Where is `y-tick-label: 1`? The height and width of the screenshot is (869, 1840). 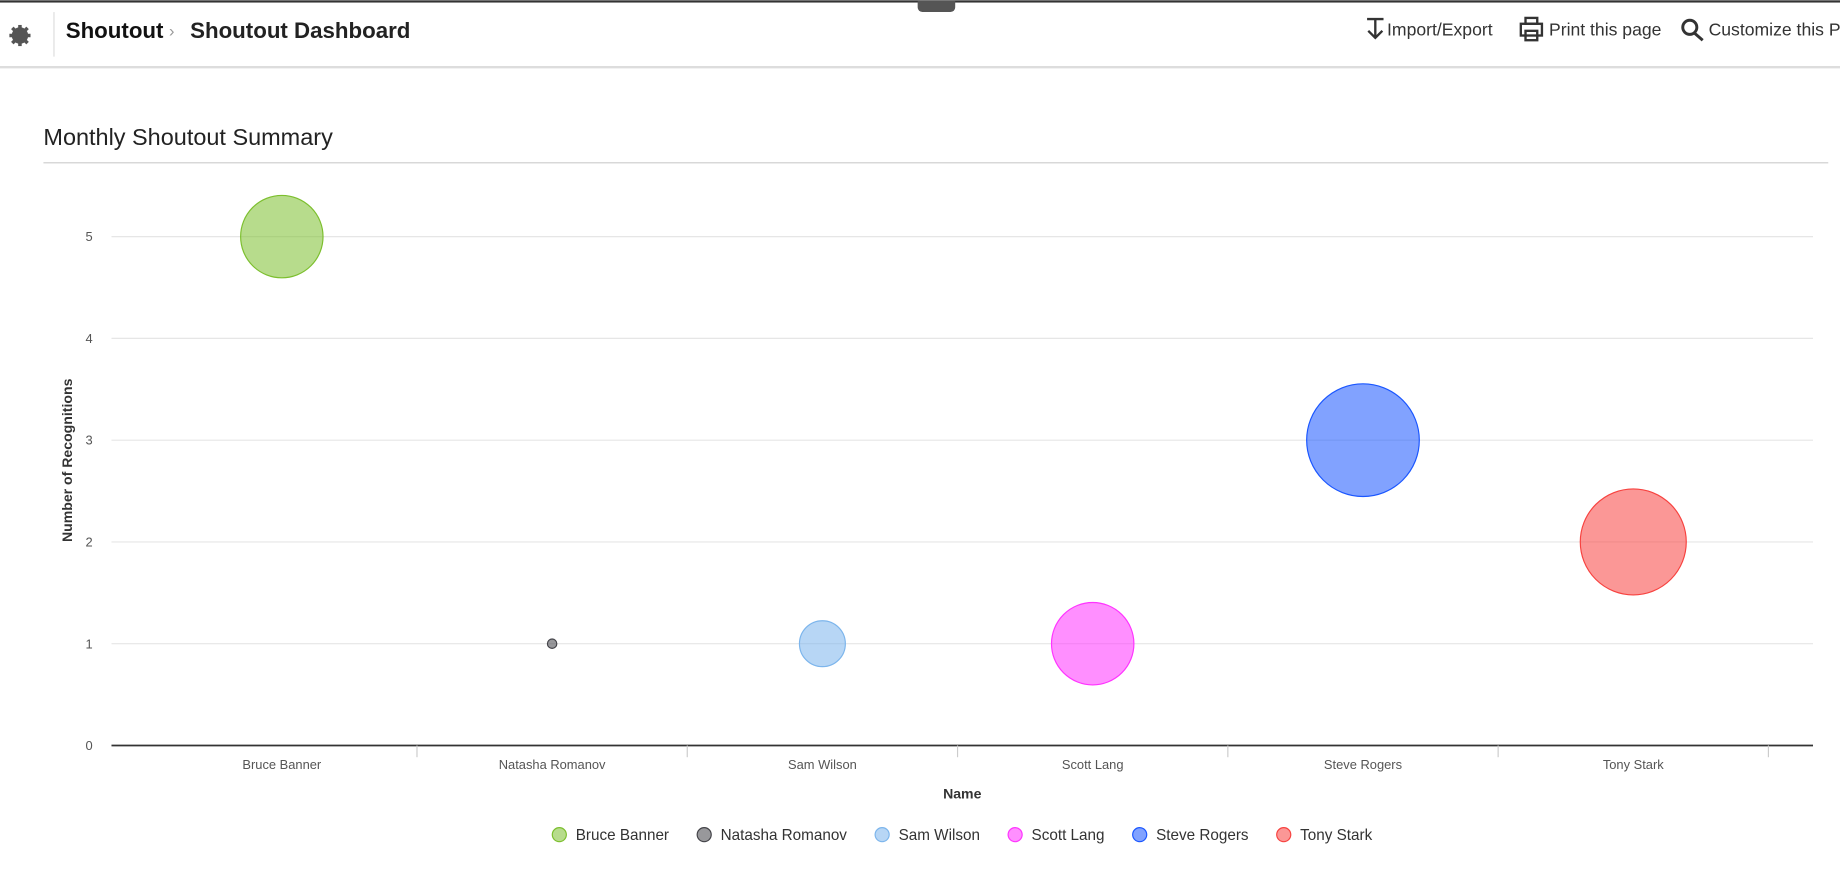 y-tick-label: 1 is located at coordinates (89, 643).